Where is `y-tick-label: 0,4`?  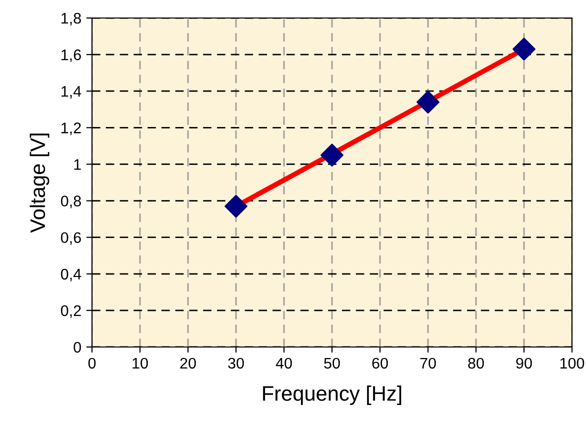
y-tick-label: 0,4 is located at coordinates (71, 275).